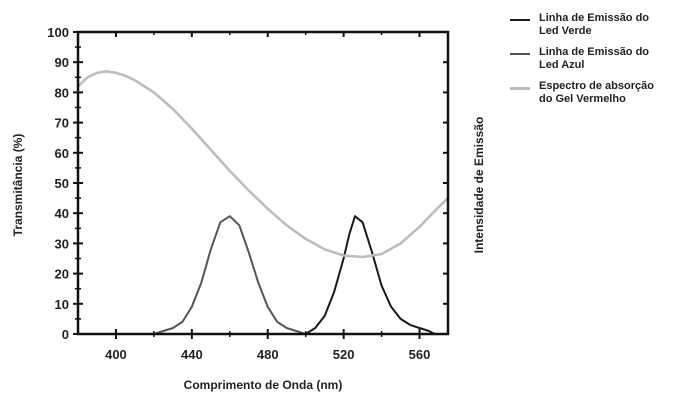 Image resolution: width=685 pixels, height=395 pixels. I want to click on y-tick-label: 80, so click(62, 92).